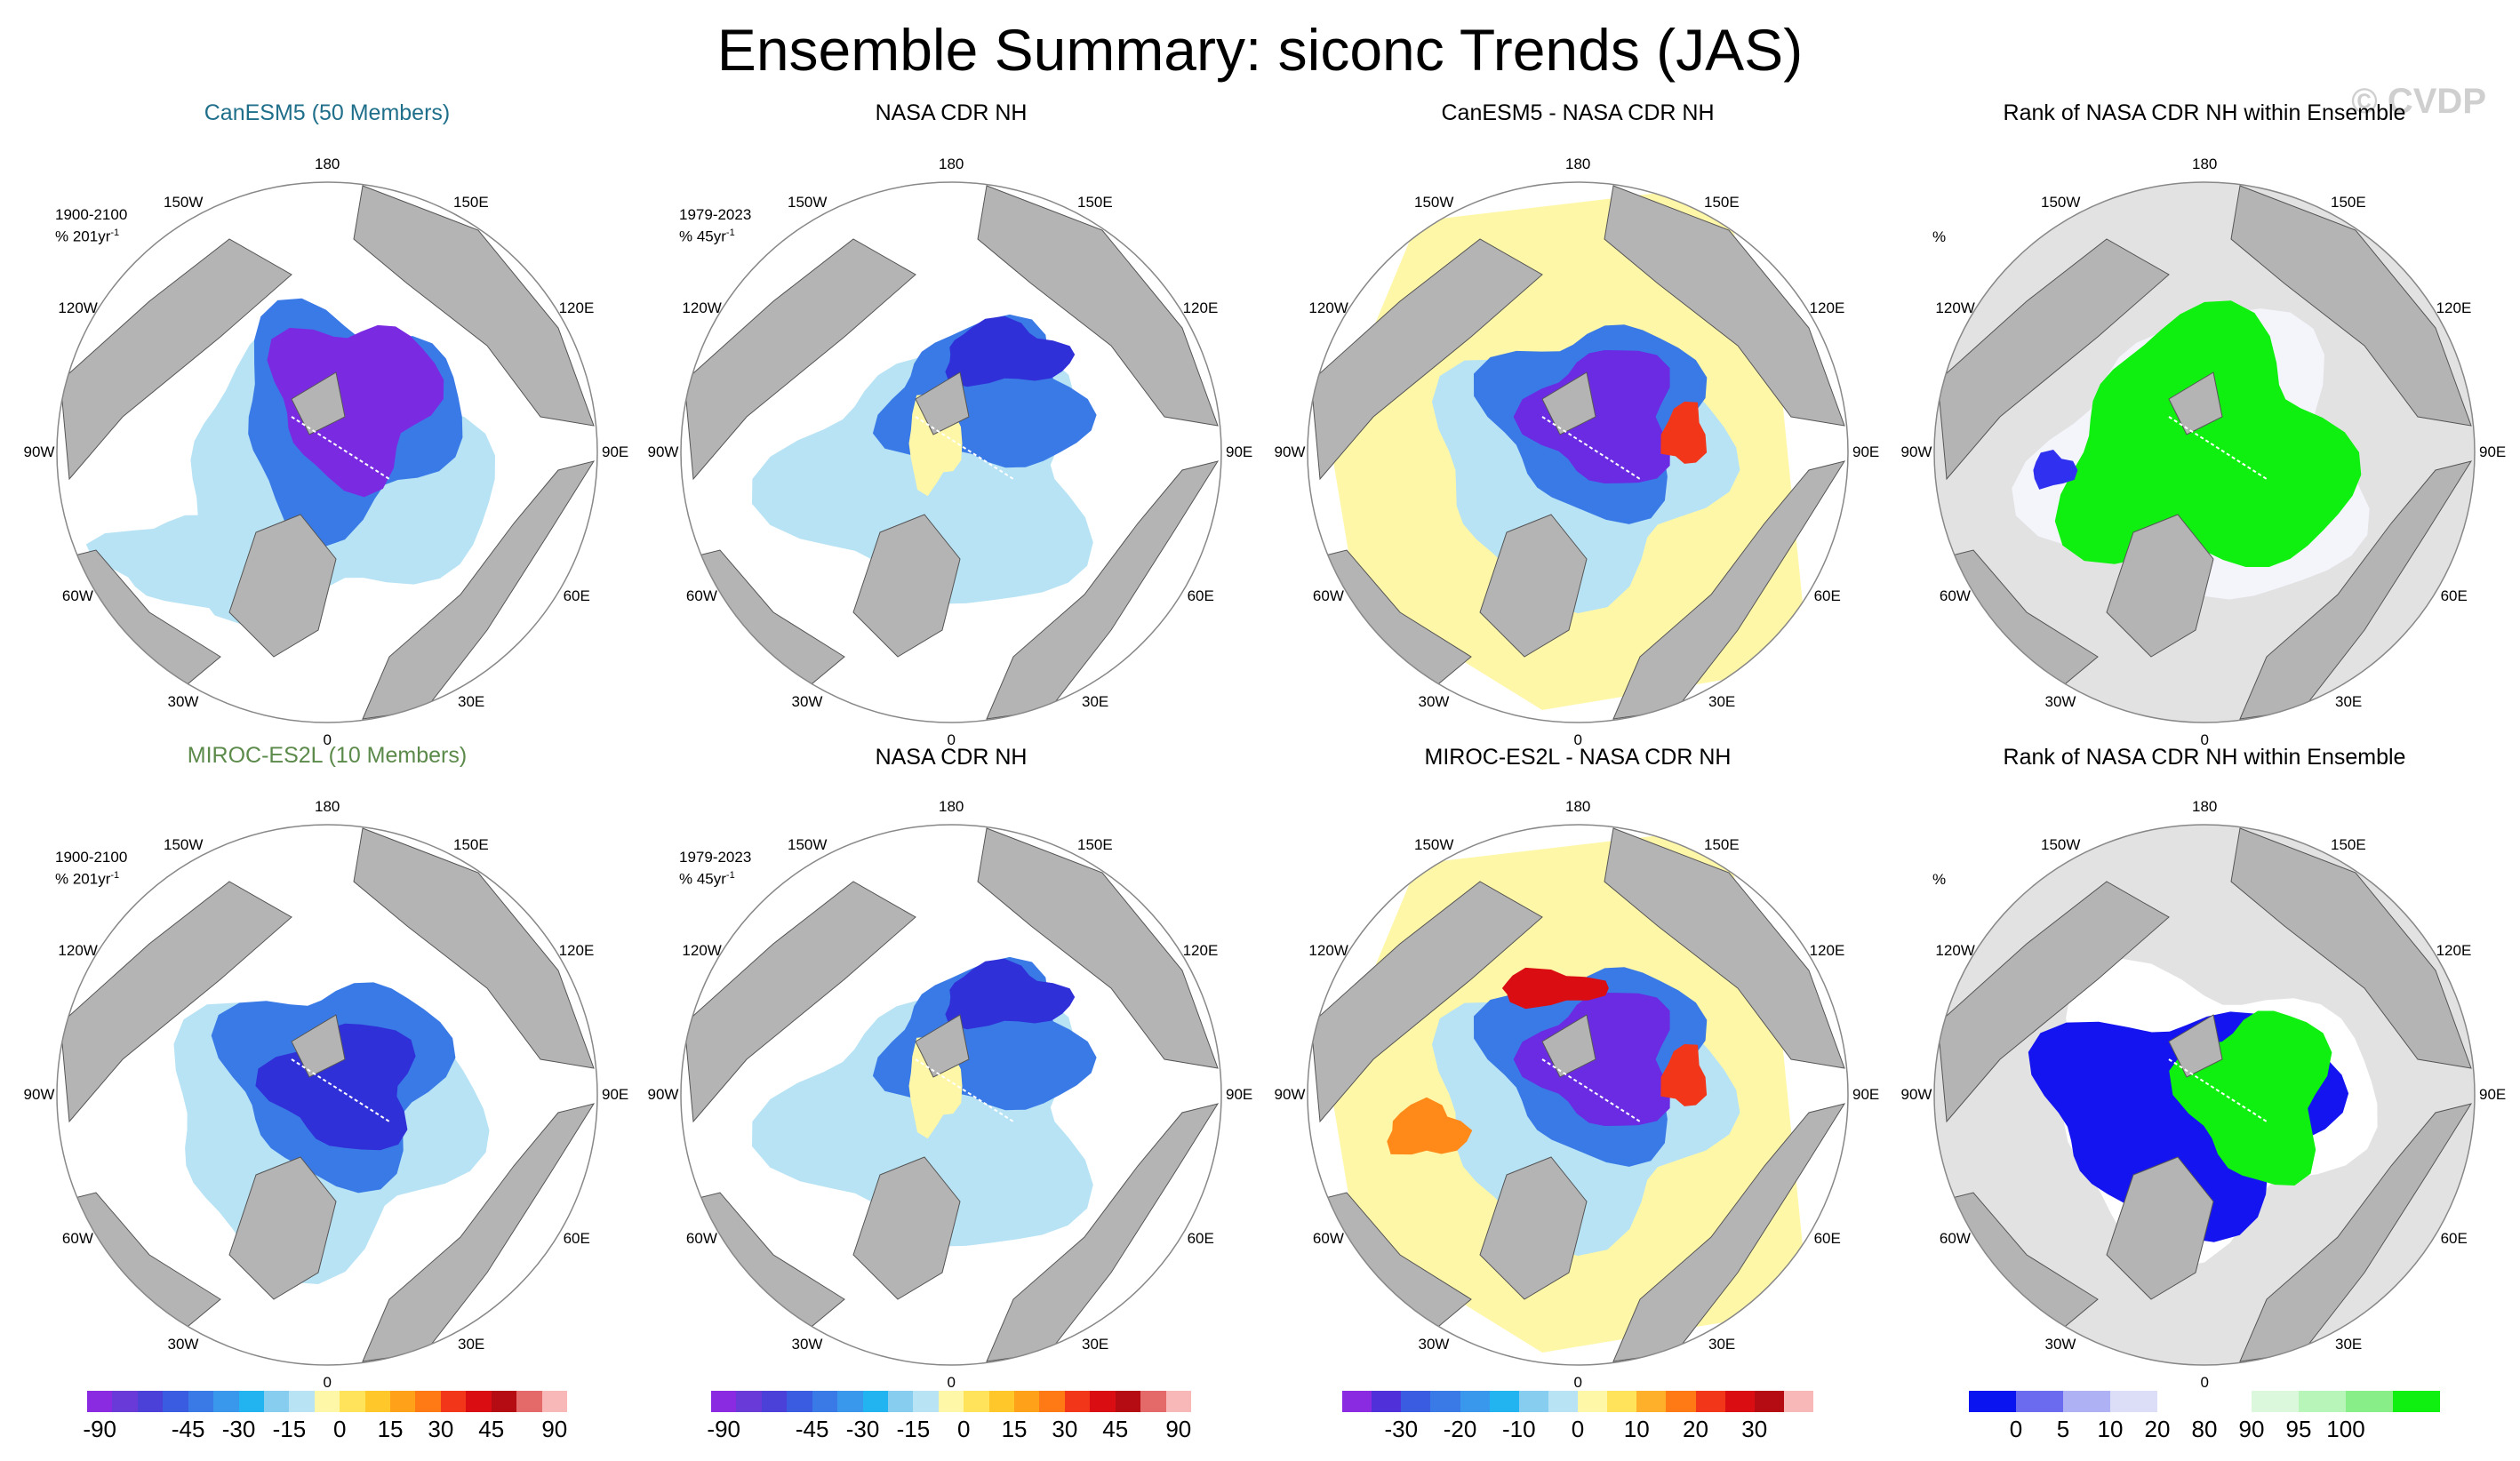  What do you see at coordinates (99, 1429) in the screenshot?
I see `colorbar-tick-label: -90` at bounding box center [99, 1429].